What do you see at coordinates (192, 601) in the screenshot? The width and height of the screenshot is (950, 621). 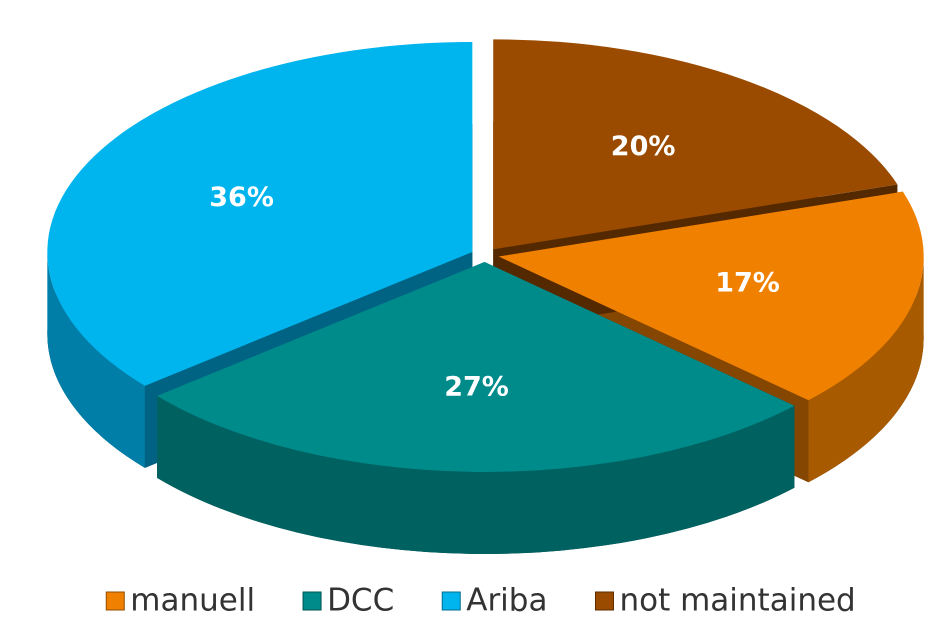 I see `legend-label: manuell` at bounding box center [192, 601].